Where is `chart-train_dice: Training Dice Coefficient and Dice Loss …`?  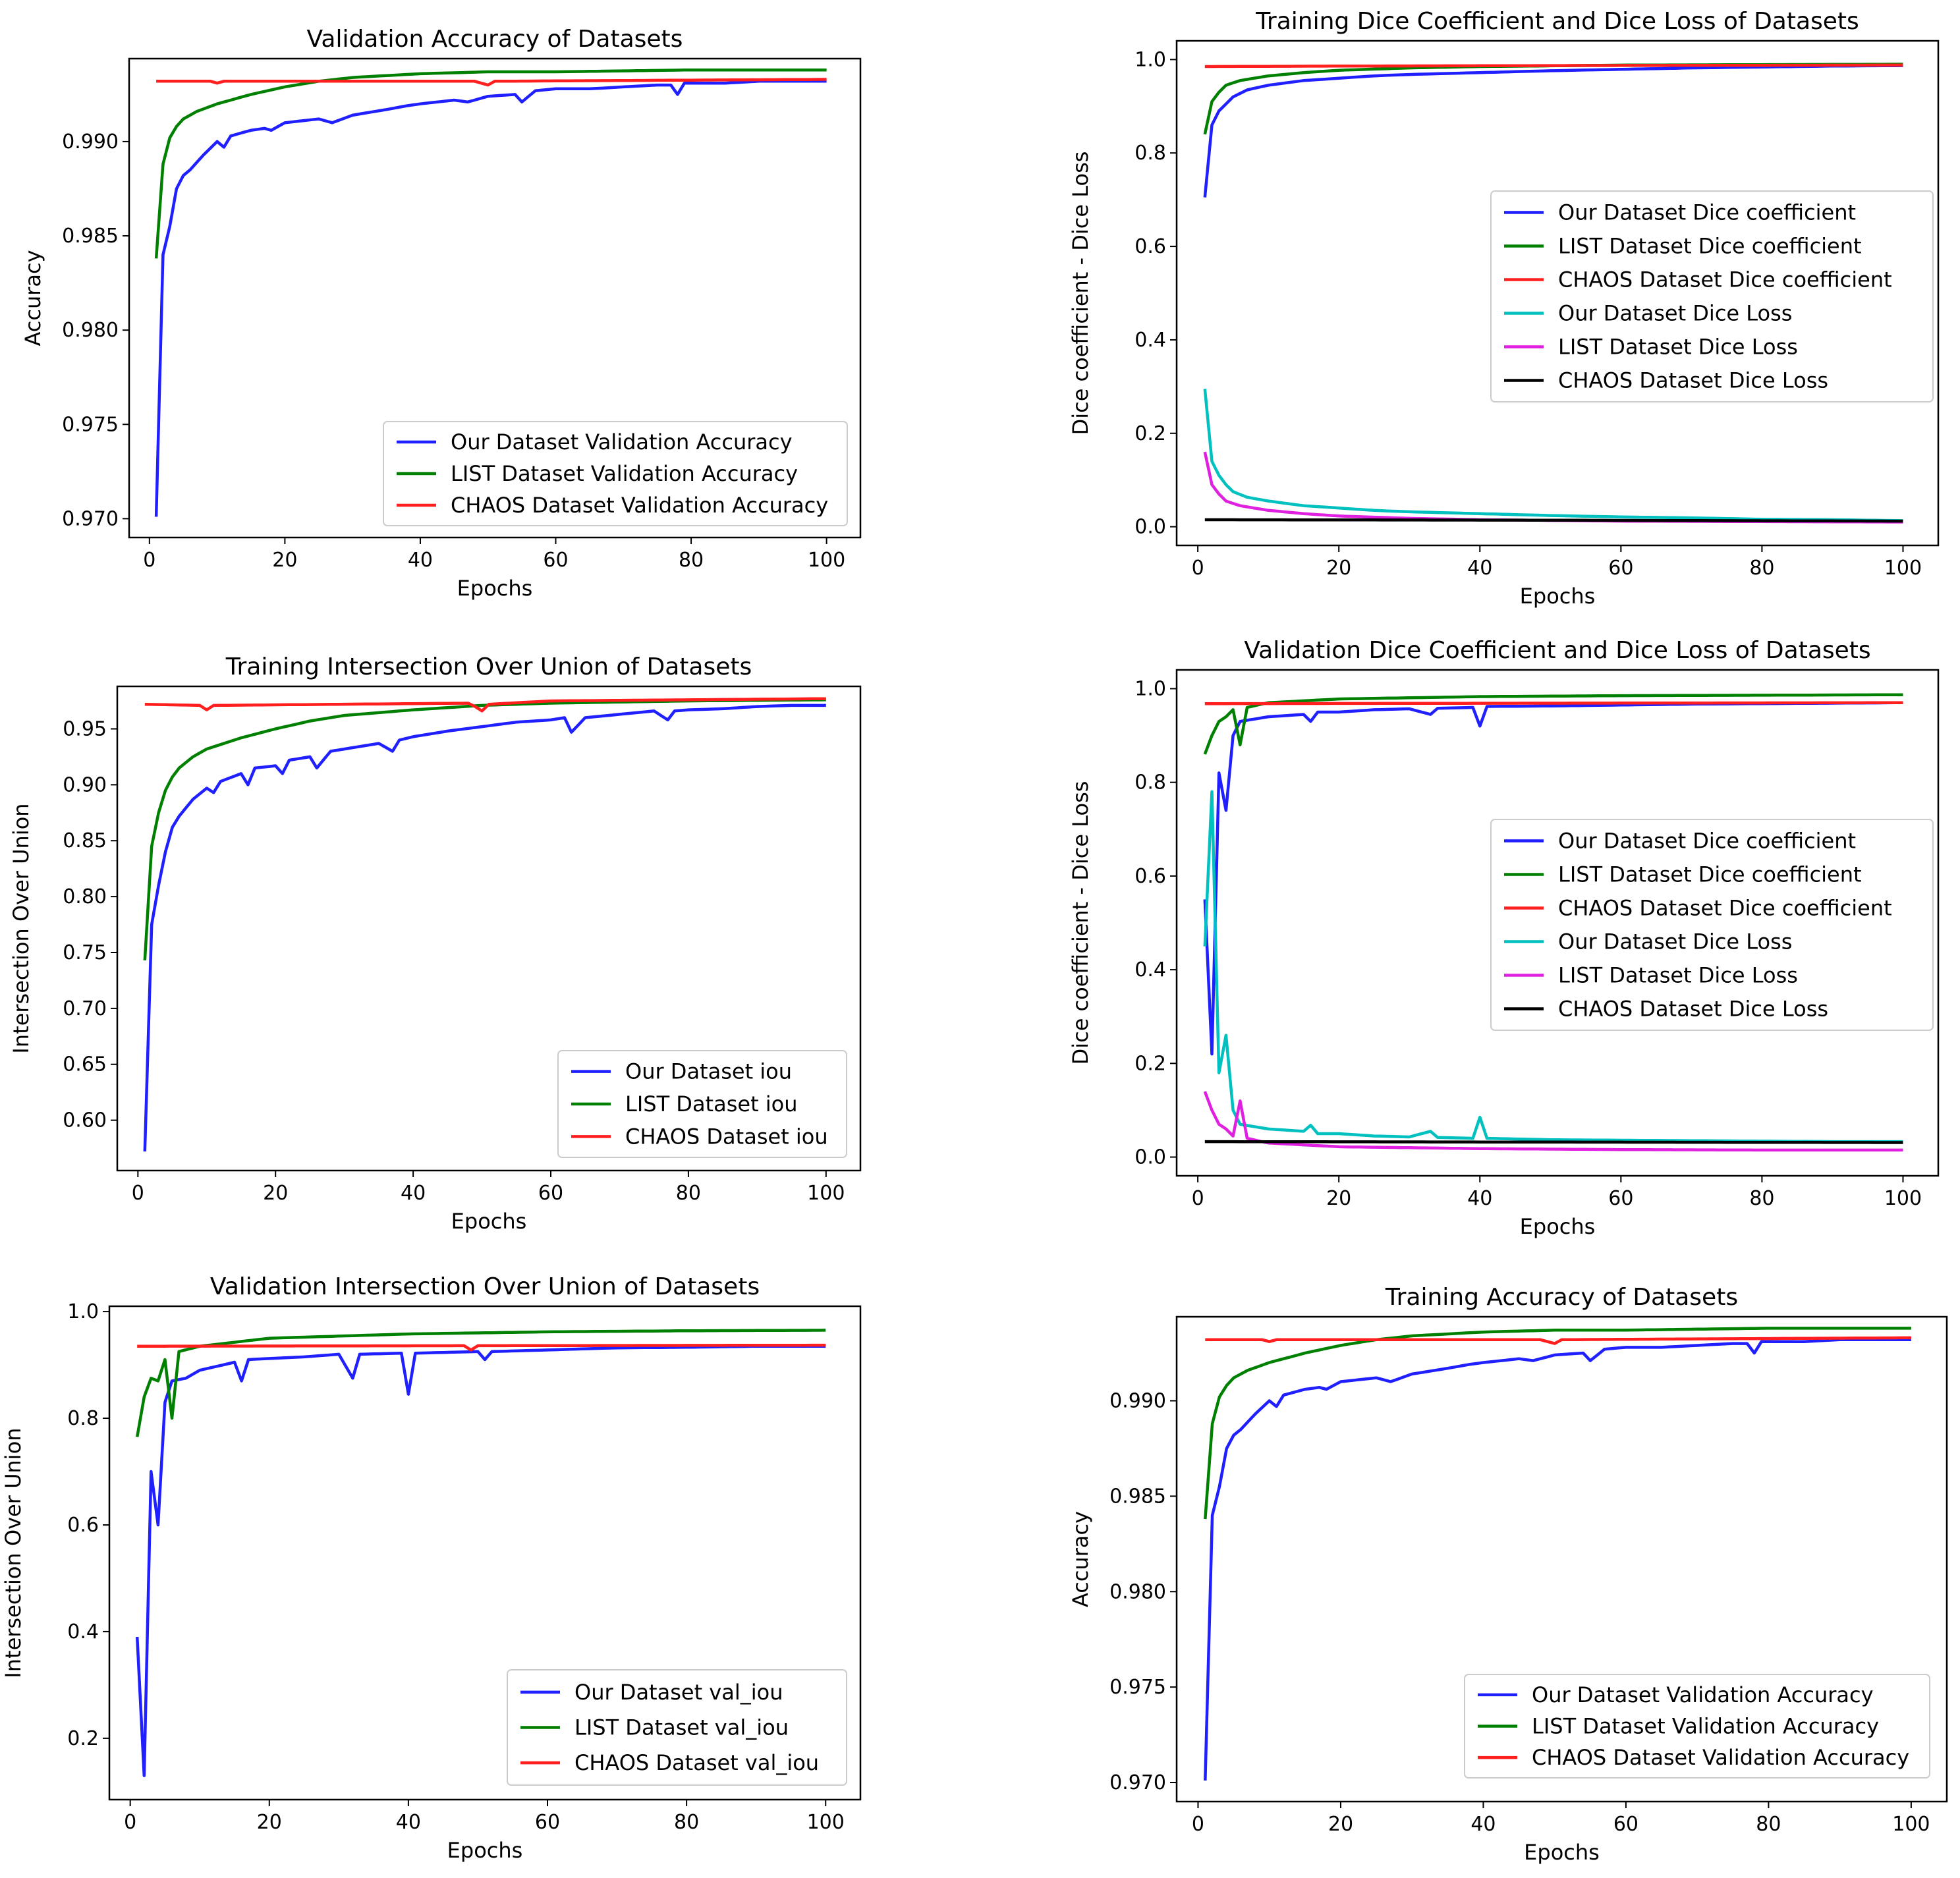
chart-train_dice: Training Dice Coefficient and Dice Loss … is located at coordinates (1504, 308).